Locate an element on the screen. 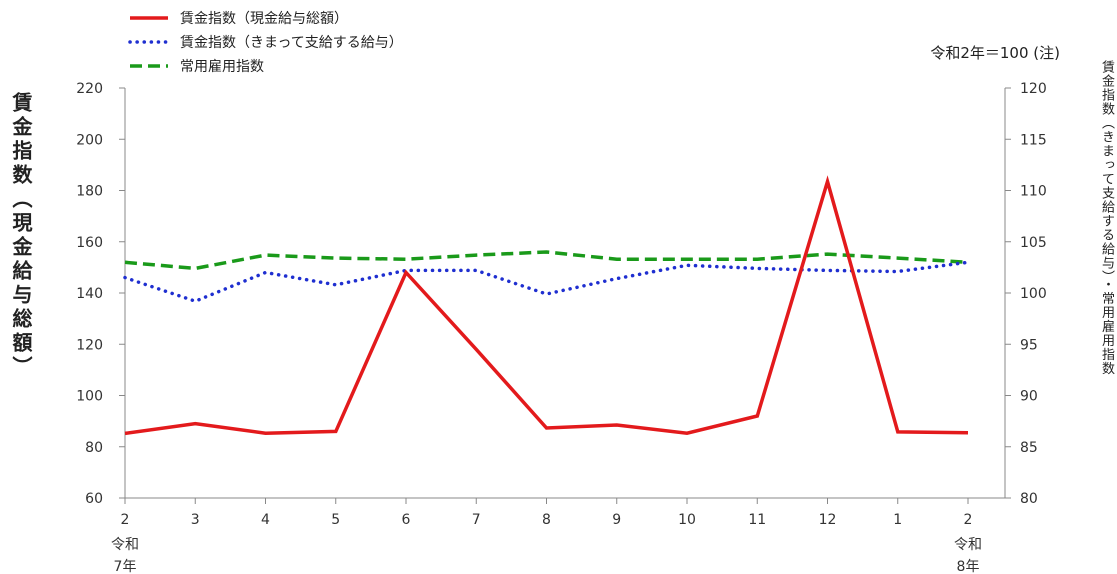  x-tick-label: 10 is located at coordinates (687, 520).